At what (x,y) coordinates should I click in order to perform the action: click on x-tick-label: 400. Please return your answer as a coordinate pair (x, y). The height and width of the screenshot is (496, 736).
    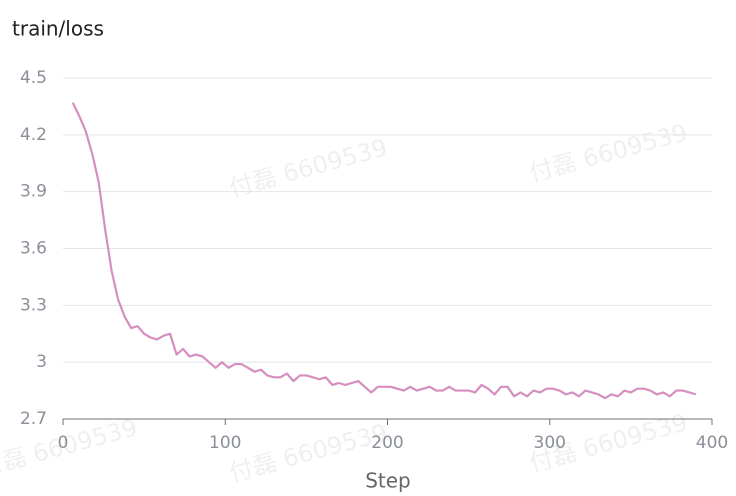
    Looking at the image, I should click on (712, 443).